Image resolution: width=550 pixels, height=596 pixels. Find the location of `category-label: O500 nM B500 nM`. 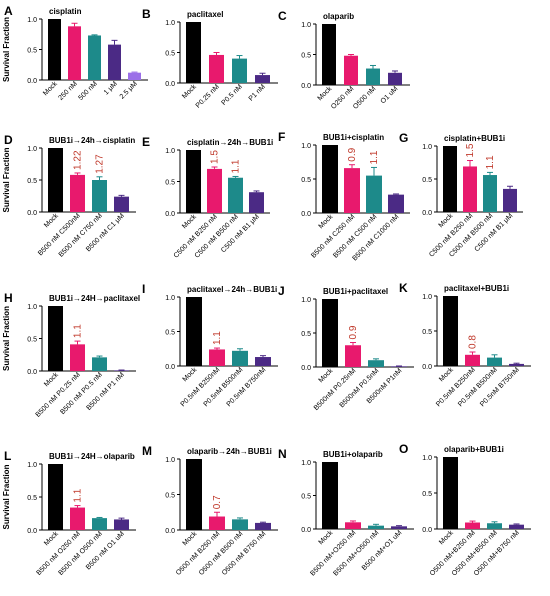

category-label: O500 nM B500 nM is located at coordinates (221, 553).